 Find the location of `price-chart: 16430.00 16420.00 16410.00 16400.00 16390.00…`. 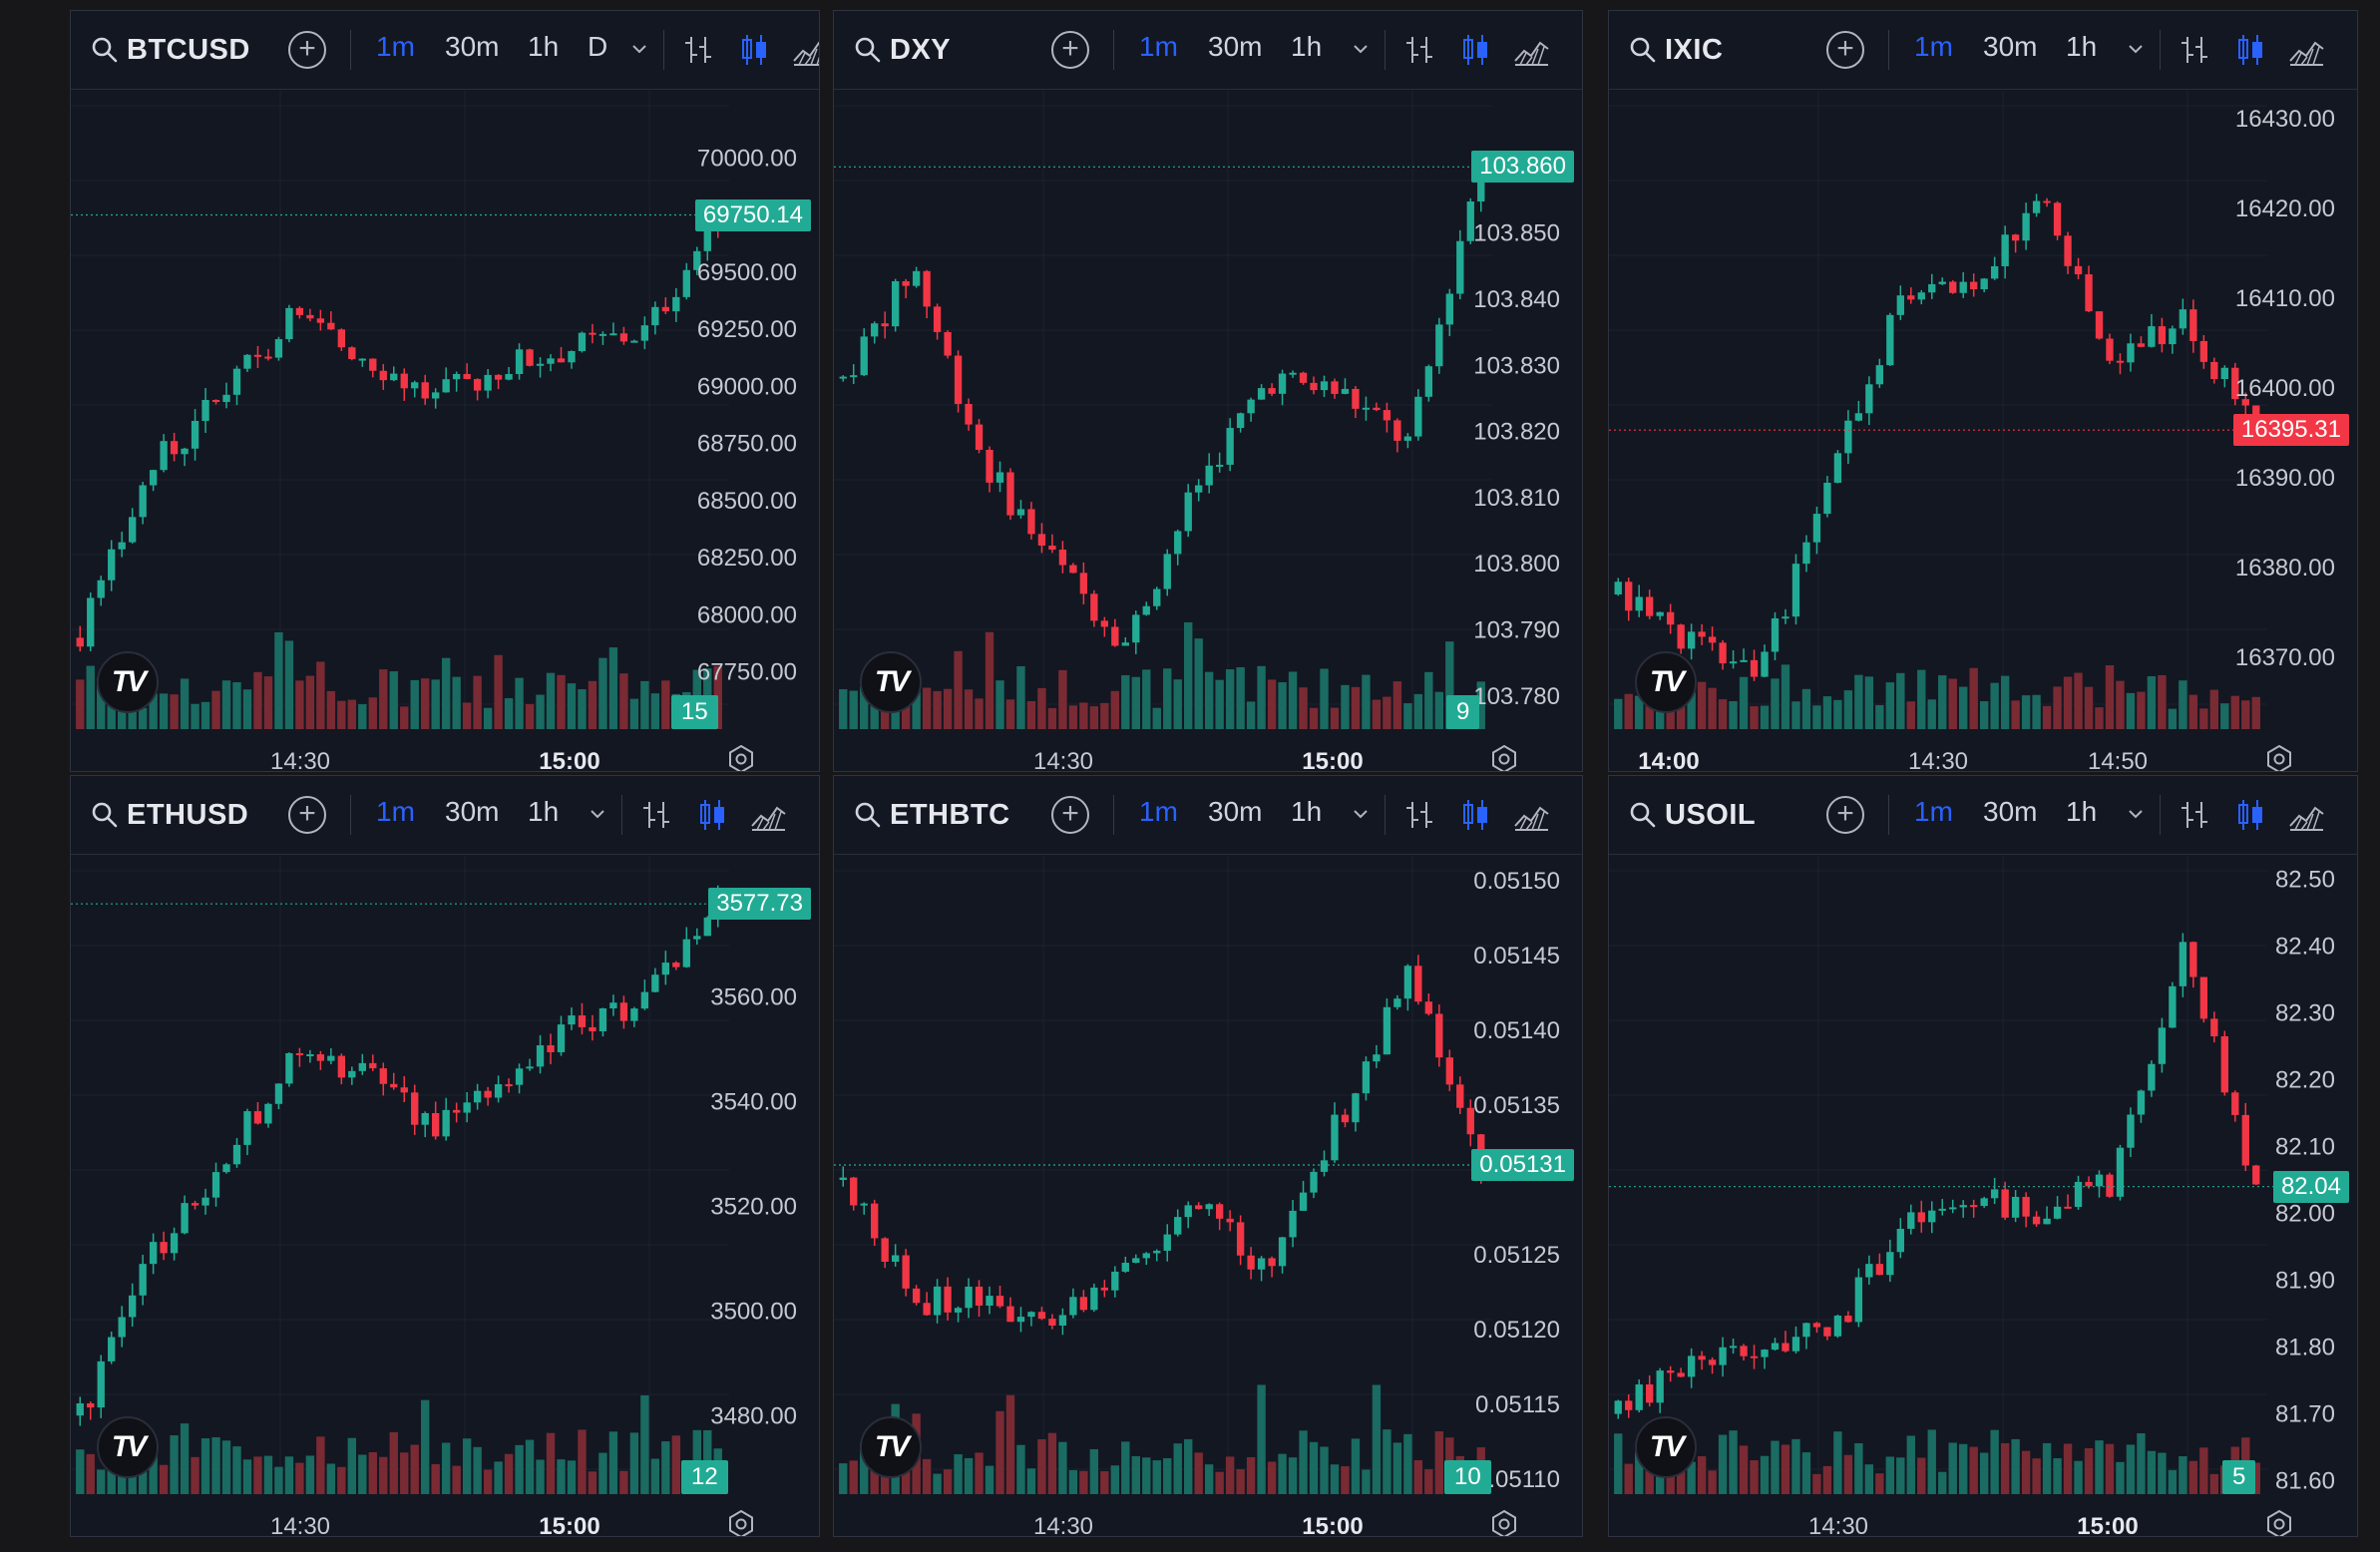

price-chart: 16430.00 16420.00 16410.00 16400.00 16390.00… is located at coordinates (1983, 431).